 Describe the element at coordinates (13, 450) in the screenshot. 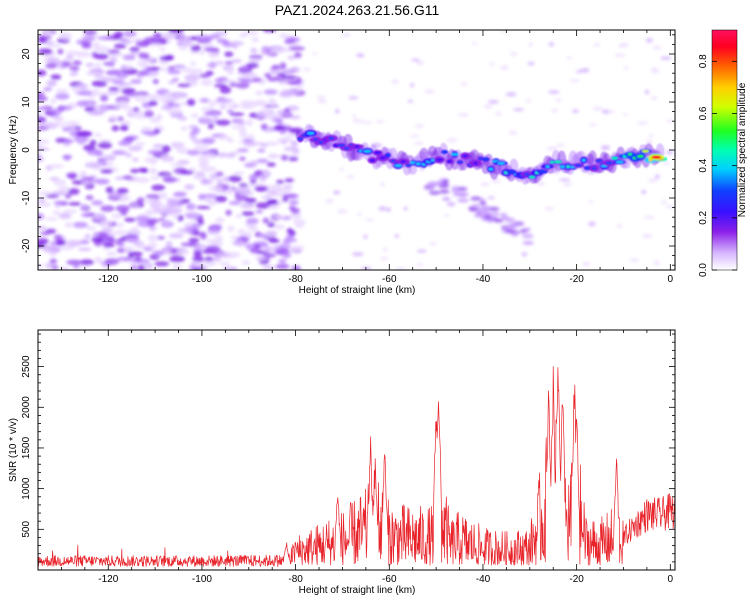

I see `snr-y-axis-label: SNR (10 * v/v)` at that location.